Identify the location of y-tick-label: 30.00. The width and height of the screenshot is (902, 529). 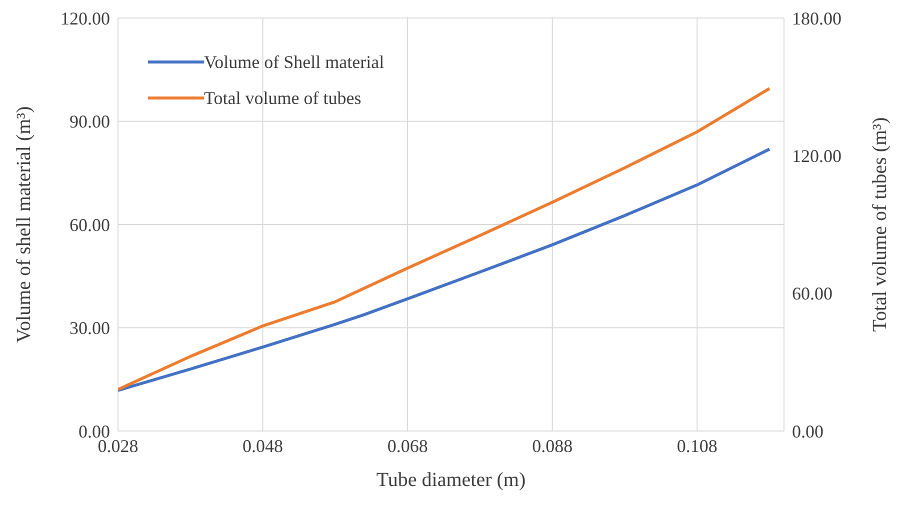
(90, 328).